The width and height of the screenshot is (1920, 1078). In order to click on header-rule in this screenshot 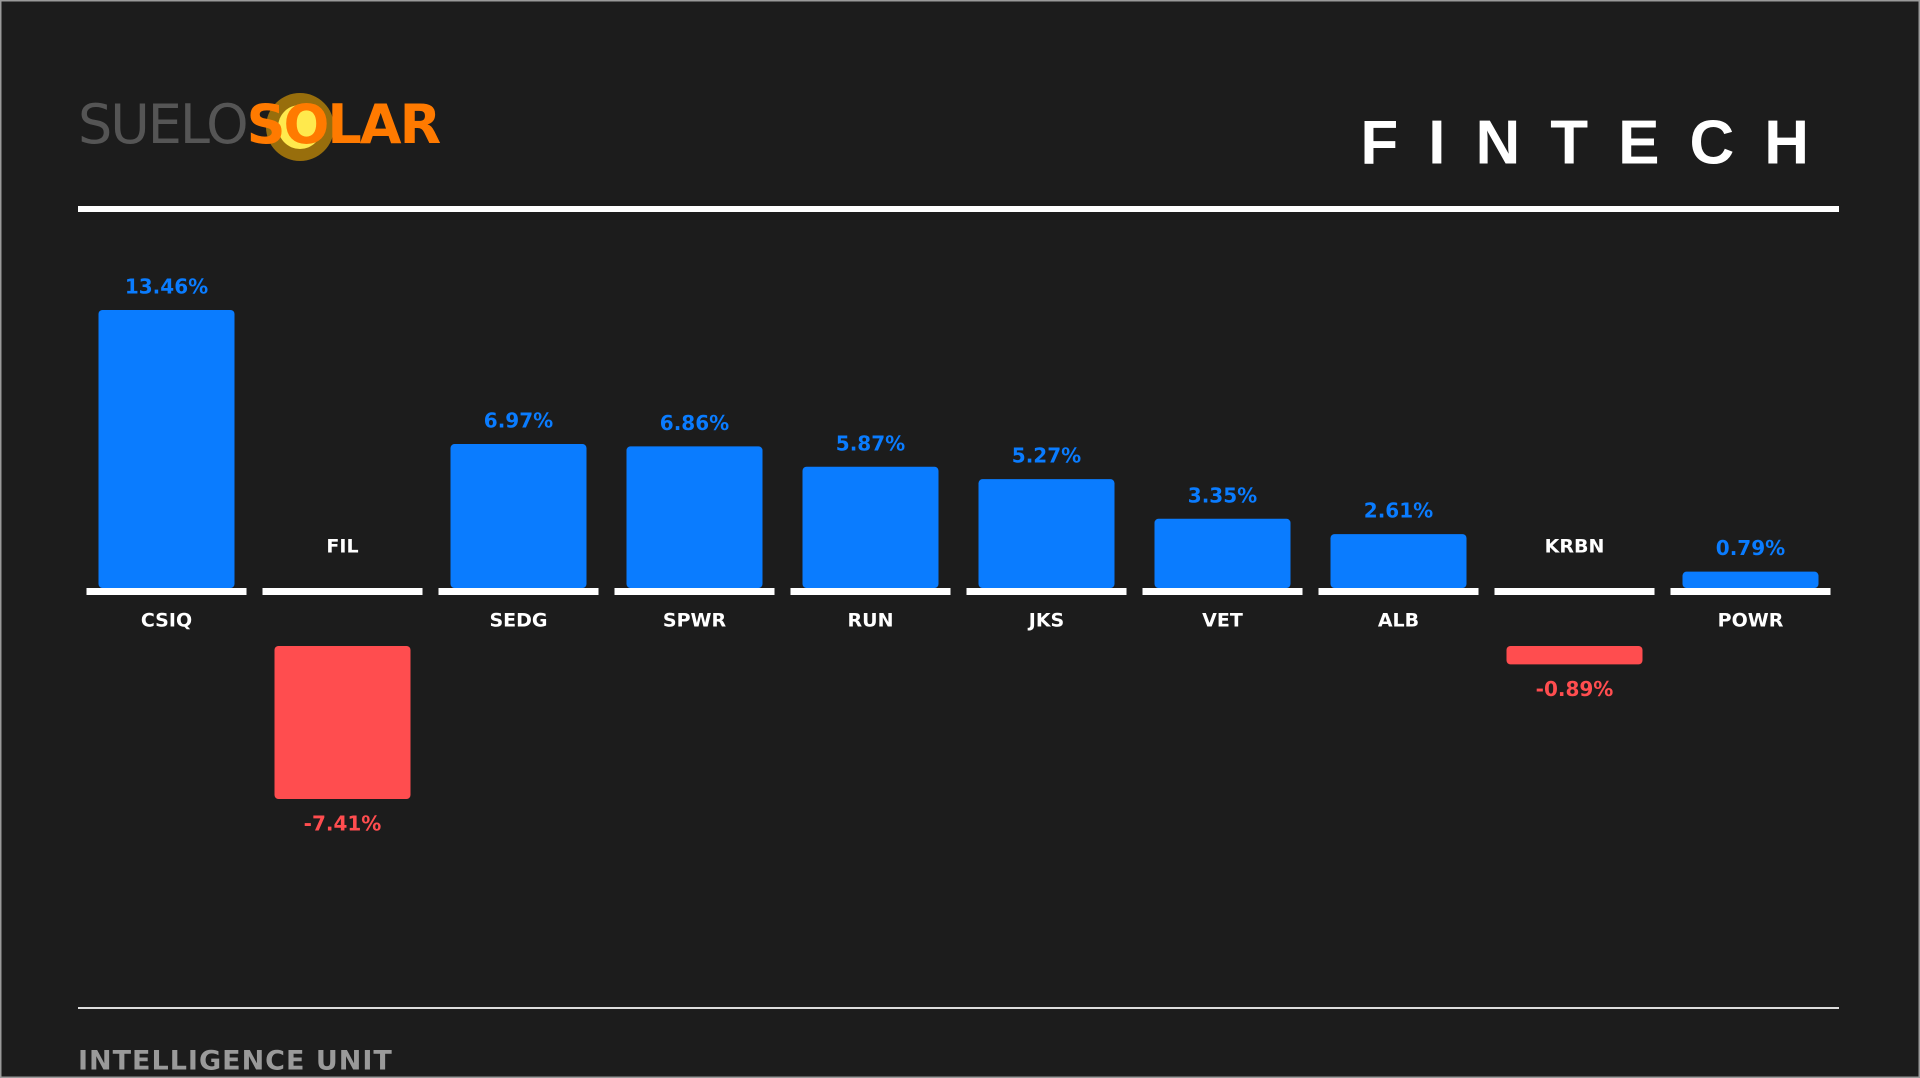, I will do `click(958, 209)`.